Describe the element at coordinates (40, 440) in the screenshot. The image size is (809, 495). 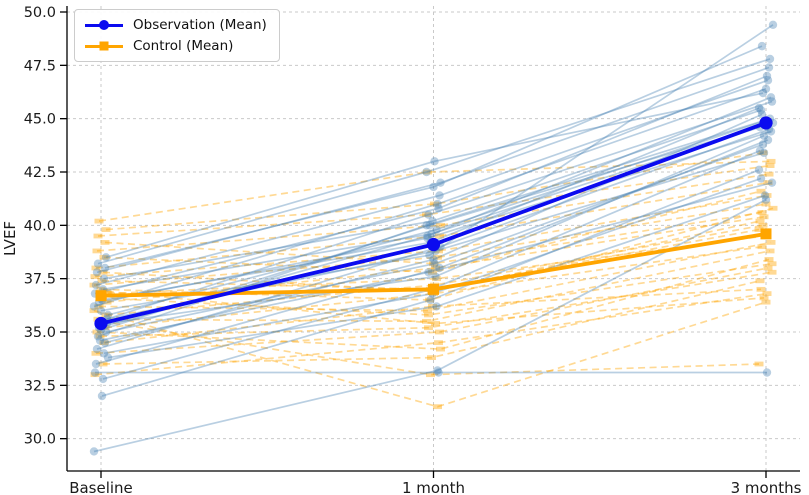
I see `y-tick-label: 30.0` at that location.